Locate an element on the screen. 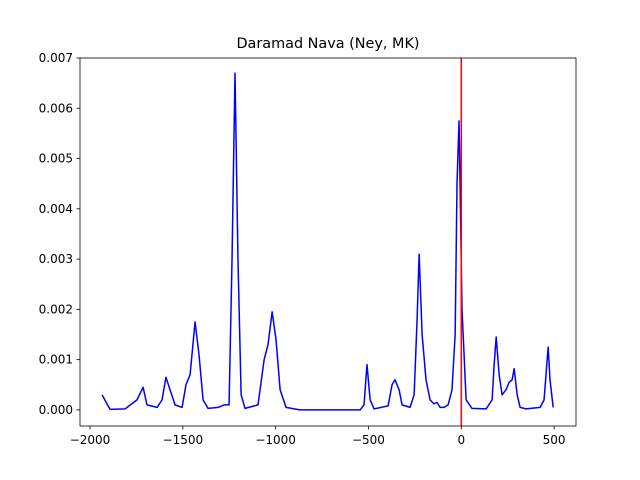 Image resolution: width=640 pixels, height=480 pixels. x-tick-label: 0 is located at coordinates (461, 440).